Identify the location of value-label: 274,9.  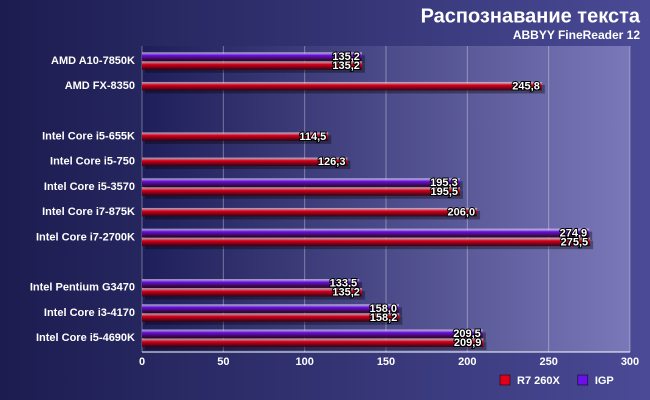
(574, 233).